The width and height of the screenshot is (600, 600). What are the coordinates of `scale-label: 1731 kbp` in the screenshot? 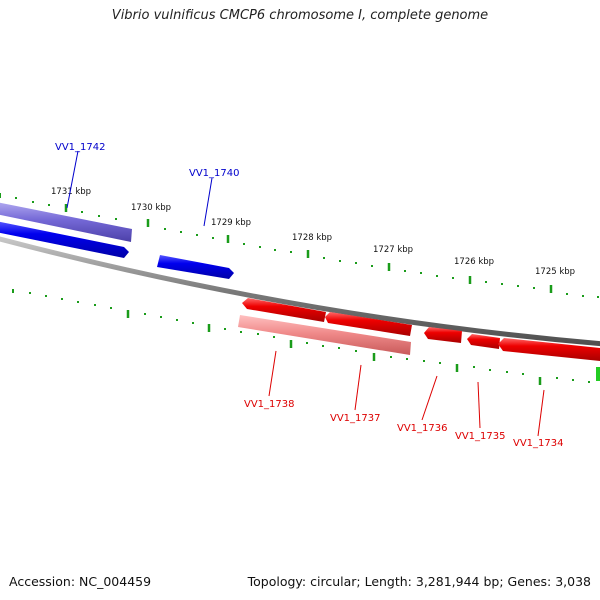 It's located at (71, 192).